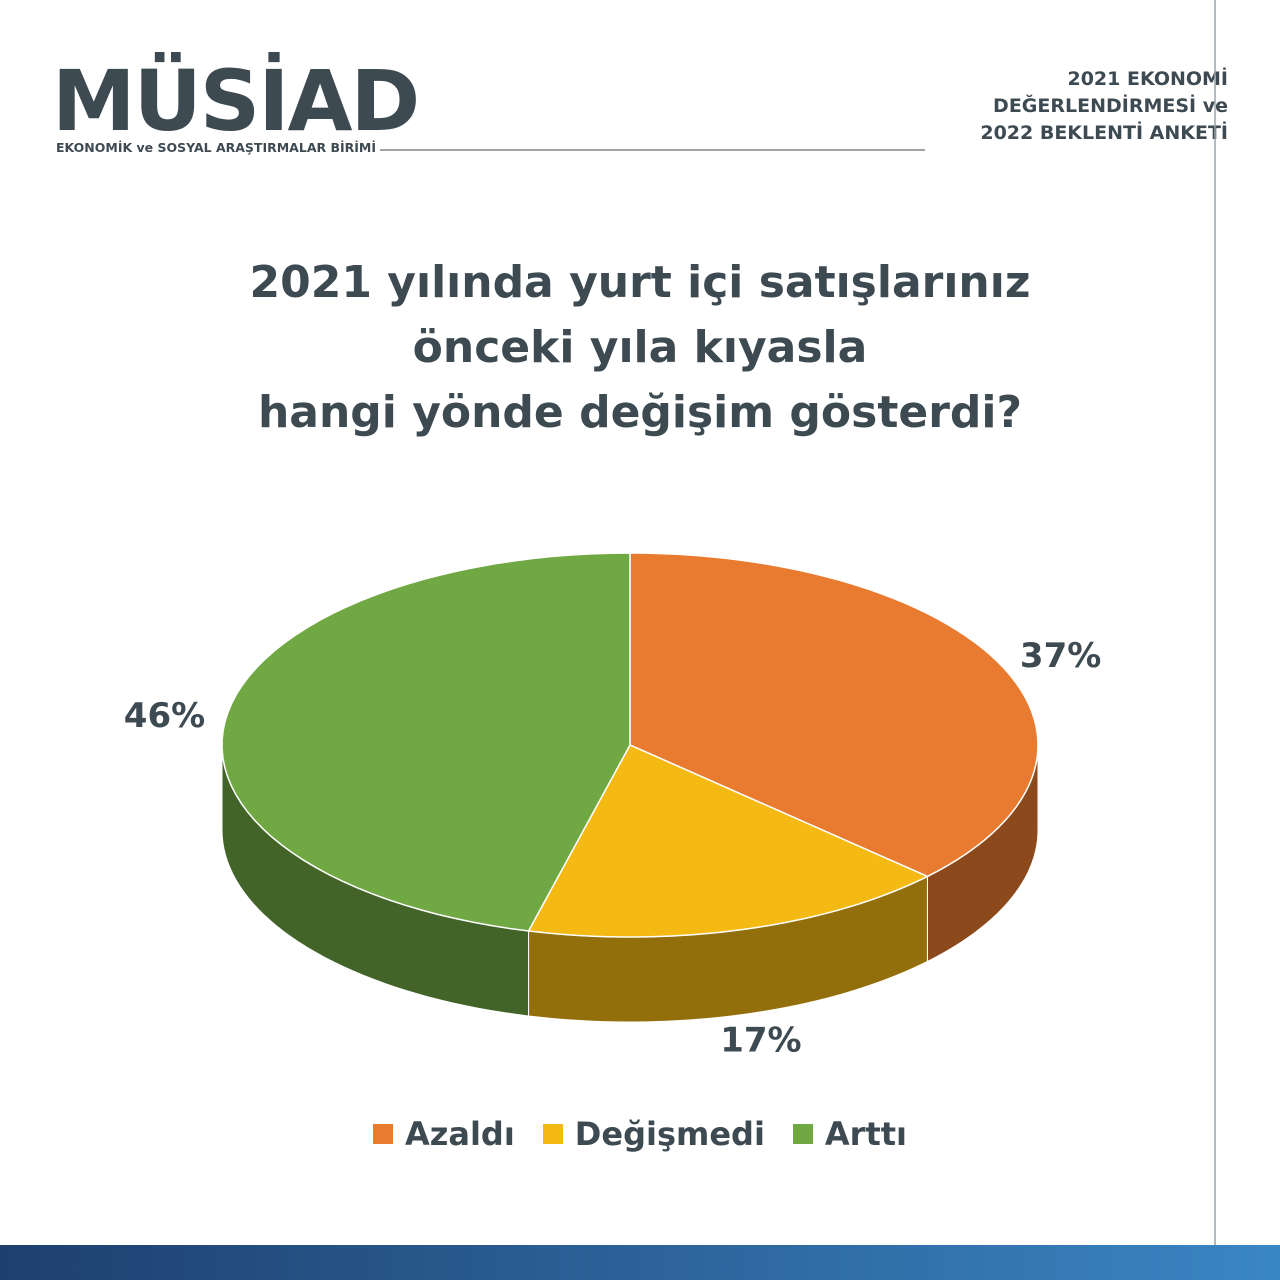  What do you see at coordinates (866, 1134) in the screenshot?
I see `legend-label: Arttı` at bounding box center [866, 1134].